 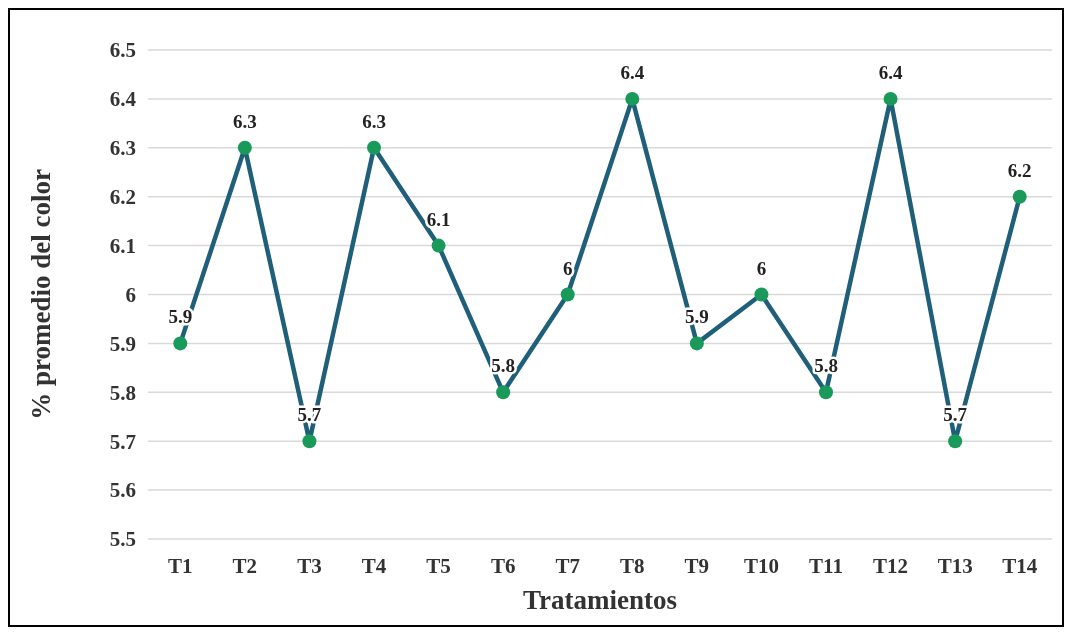 I want to click on x-tick-label: T2, so click(x=245, y=566).